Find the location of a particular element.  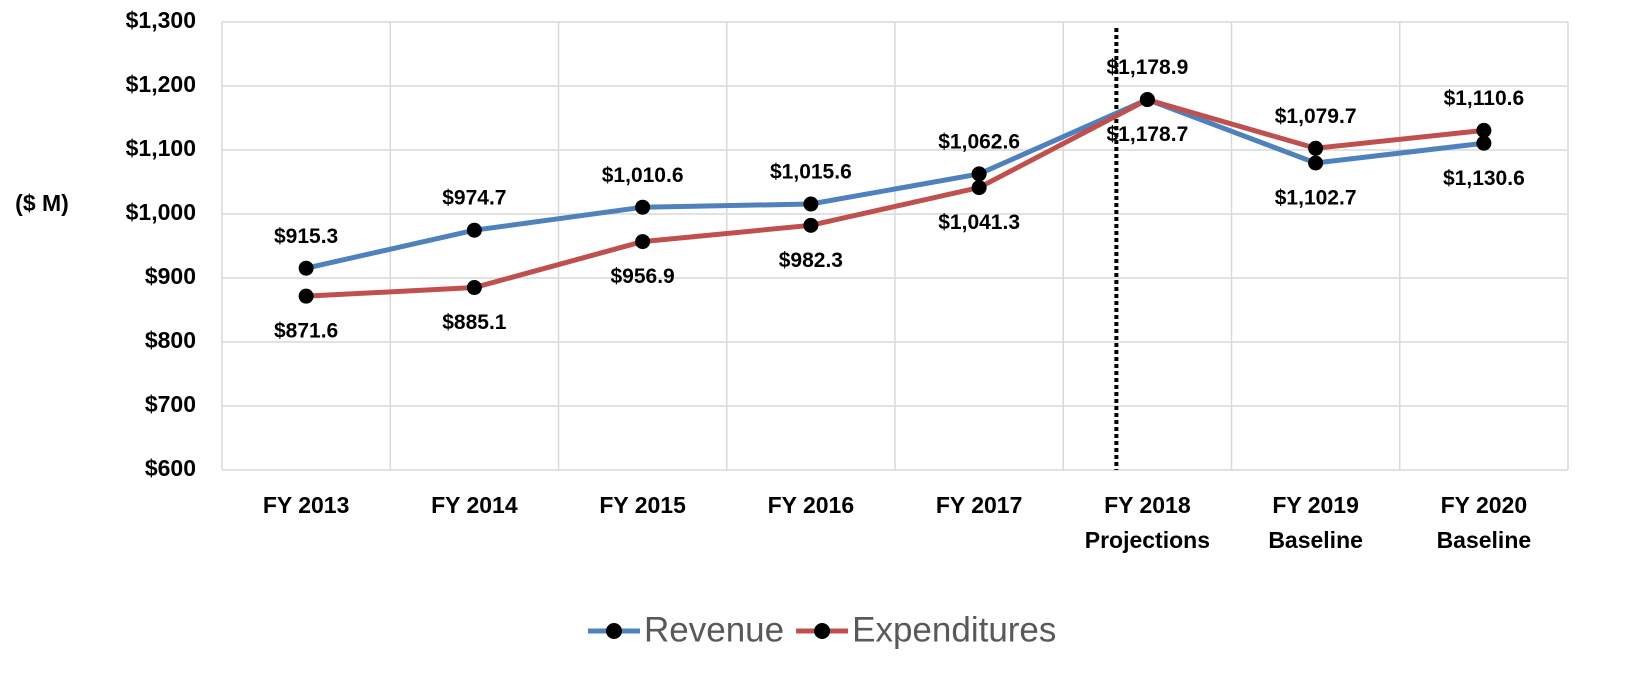

data-label: $1,102.7 is located at coordinates (1316, 198).